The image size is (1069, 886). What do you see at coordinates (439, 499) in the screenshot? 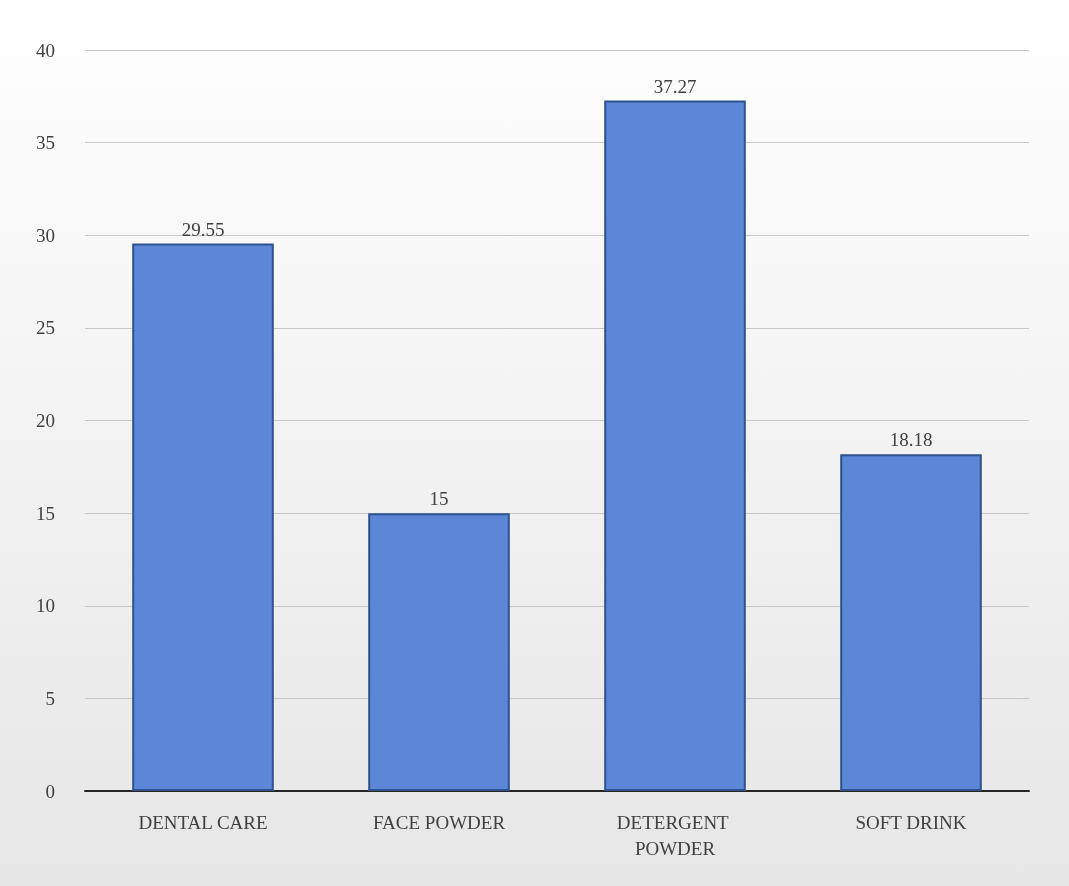
I see `data-label: 15` at bounding box center [439, 499].